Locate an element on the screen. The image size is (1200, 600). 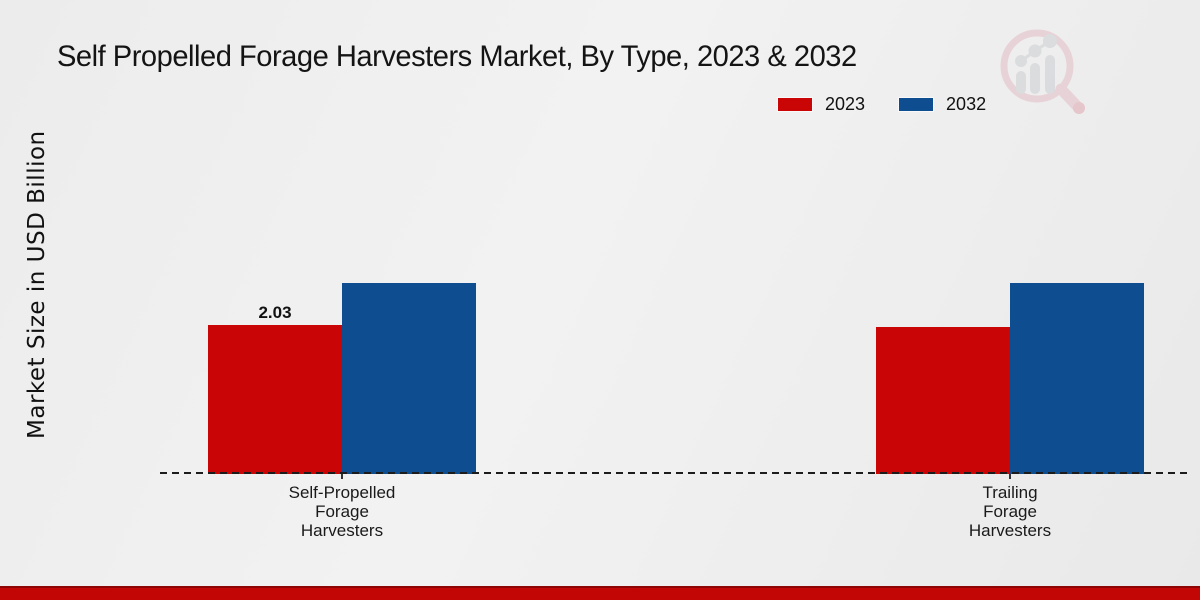
legend-item-2023: 2023 is located at coordinates (821, 104).